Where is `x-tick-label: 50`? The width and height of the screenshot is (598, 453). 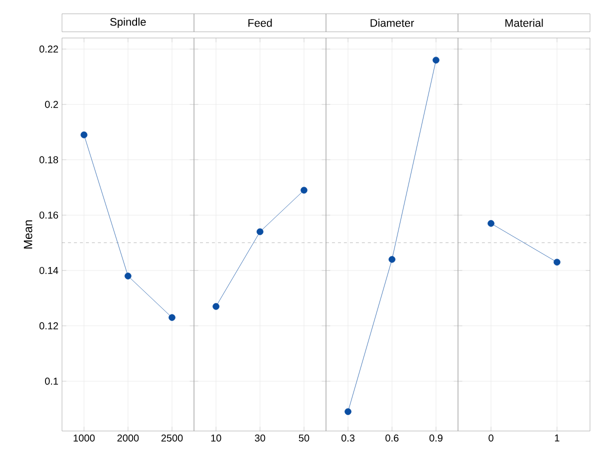 x-tick-label: 50 is located at coordinates (304, 438).